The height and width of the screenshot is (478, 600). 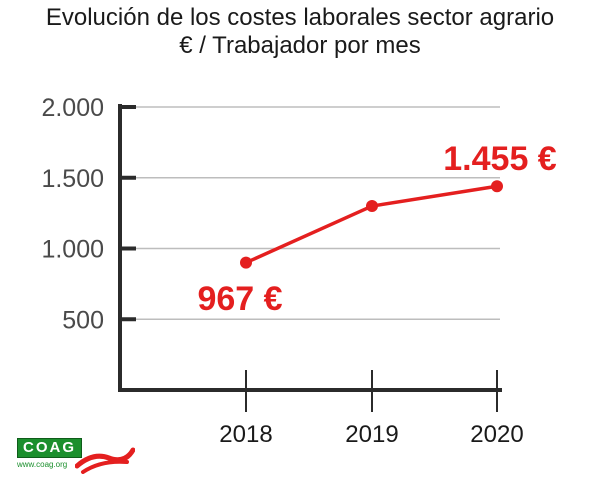 What do you see at coordinates (83, 320) in the screenshot?
I see `y-tick-label: 500` at bounding box center [83, 320].